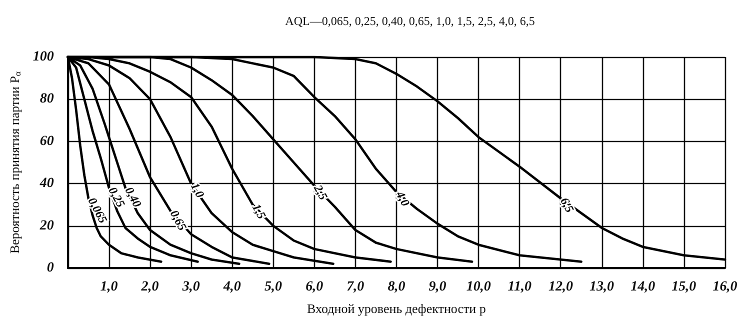 The width and height of the screenshot is (747, 325). What do you see at coordinates (397, 287) in the screenshot?
I see `x-tick-label: 8,0` at bounding box center [397, 287].